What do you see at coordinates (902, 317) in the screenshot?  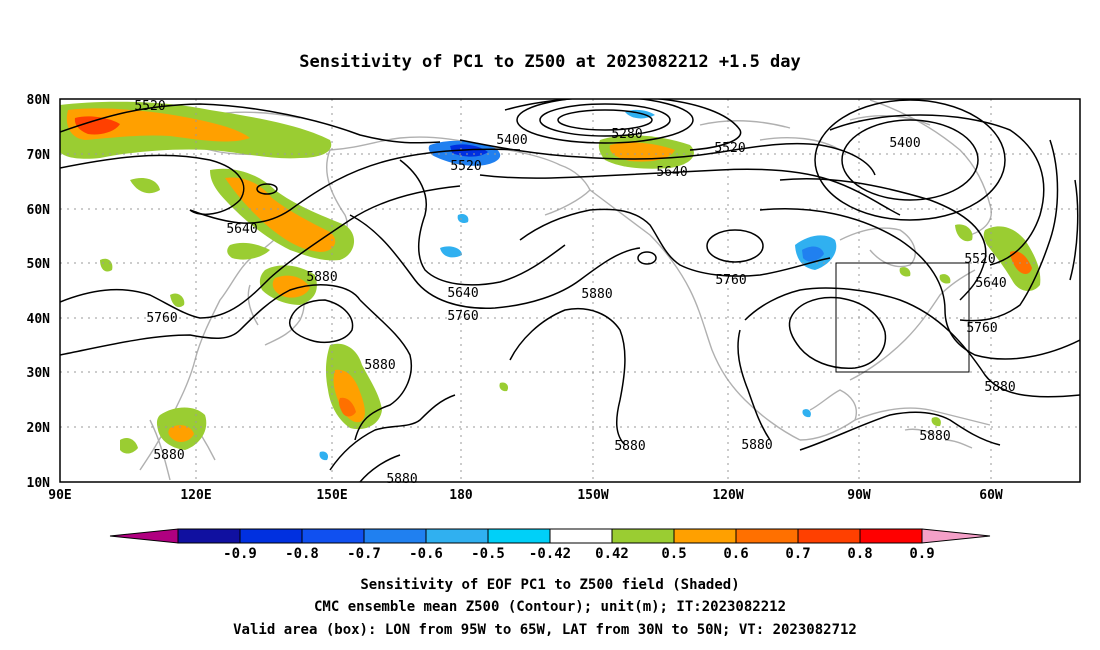 I see `valid-area-box` at bounding box center [902, 317].